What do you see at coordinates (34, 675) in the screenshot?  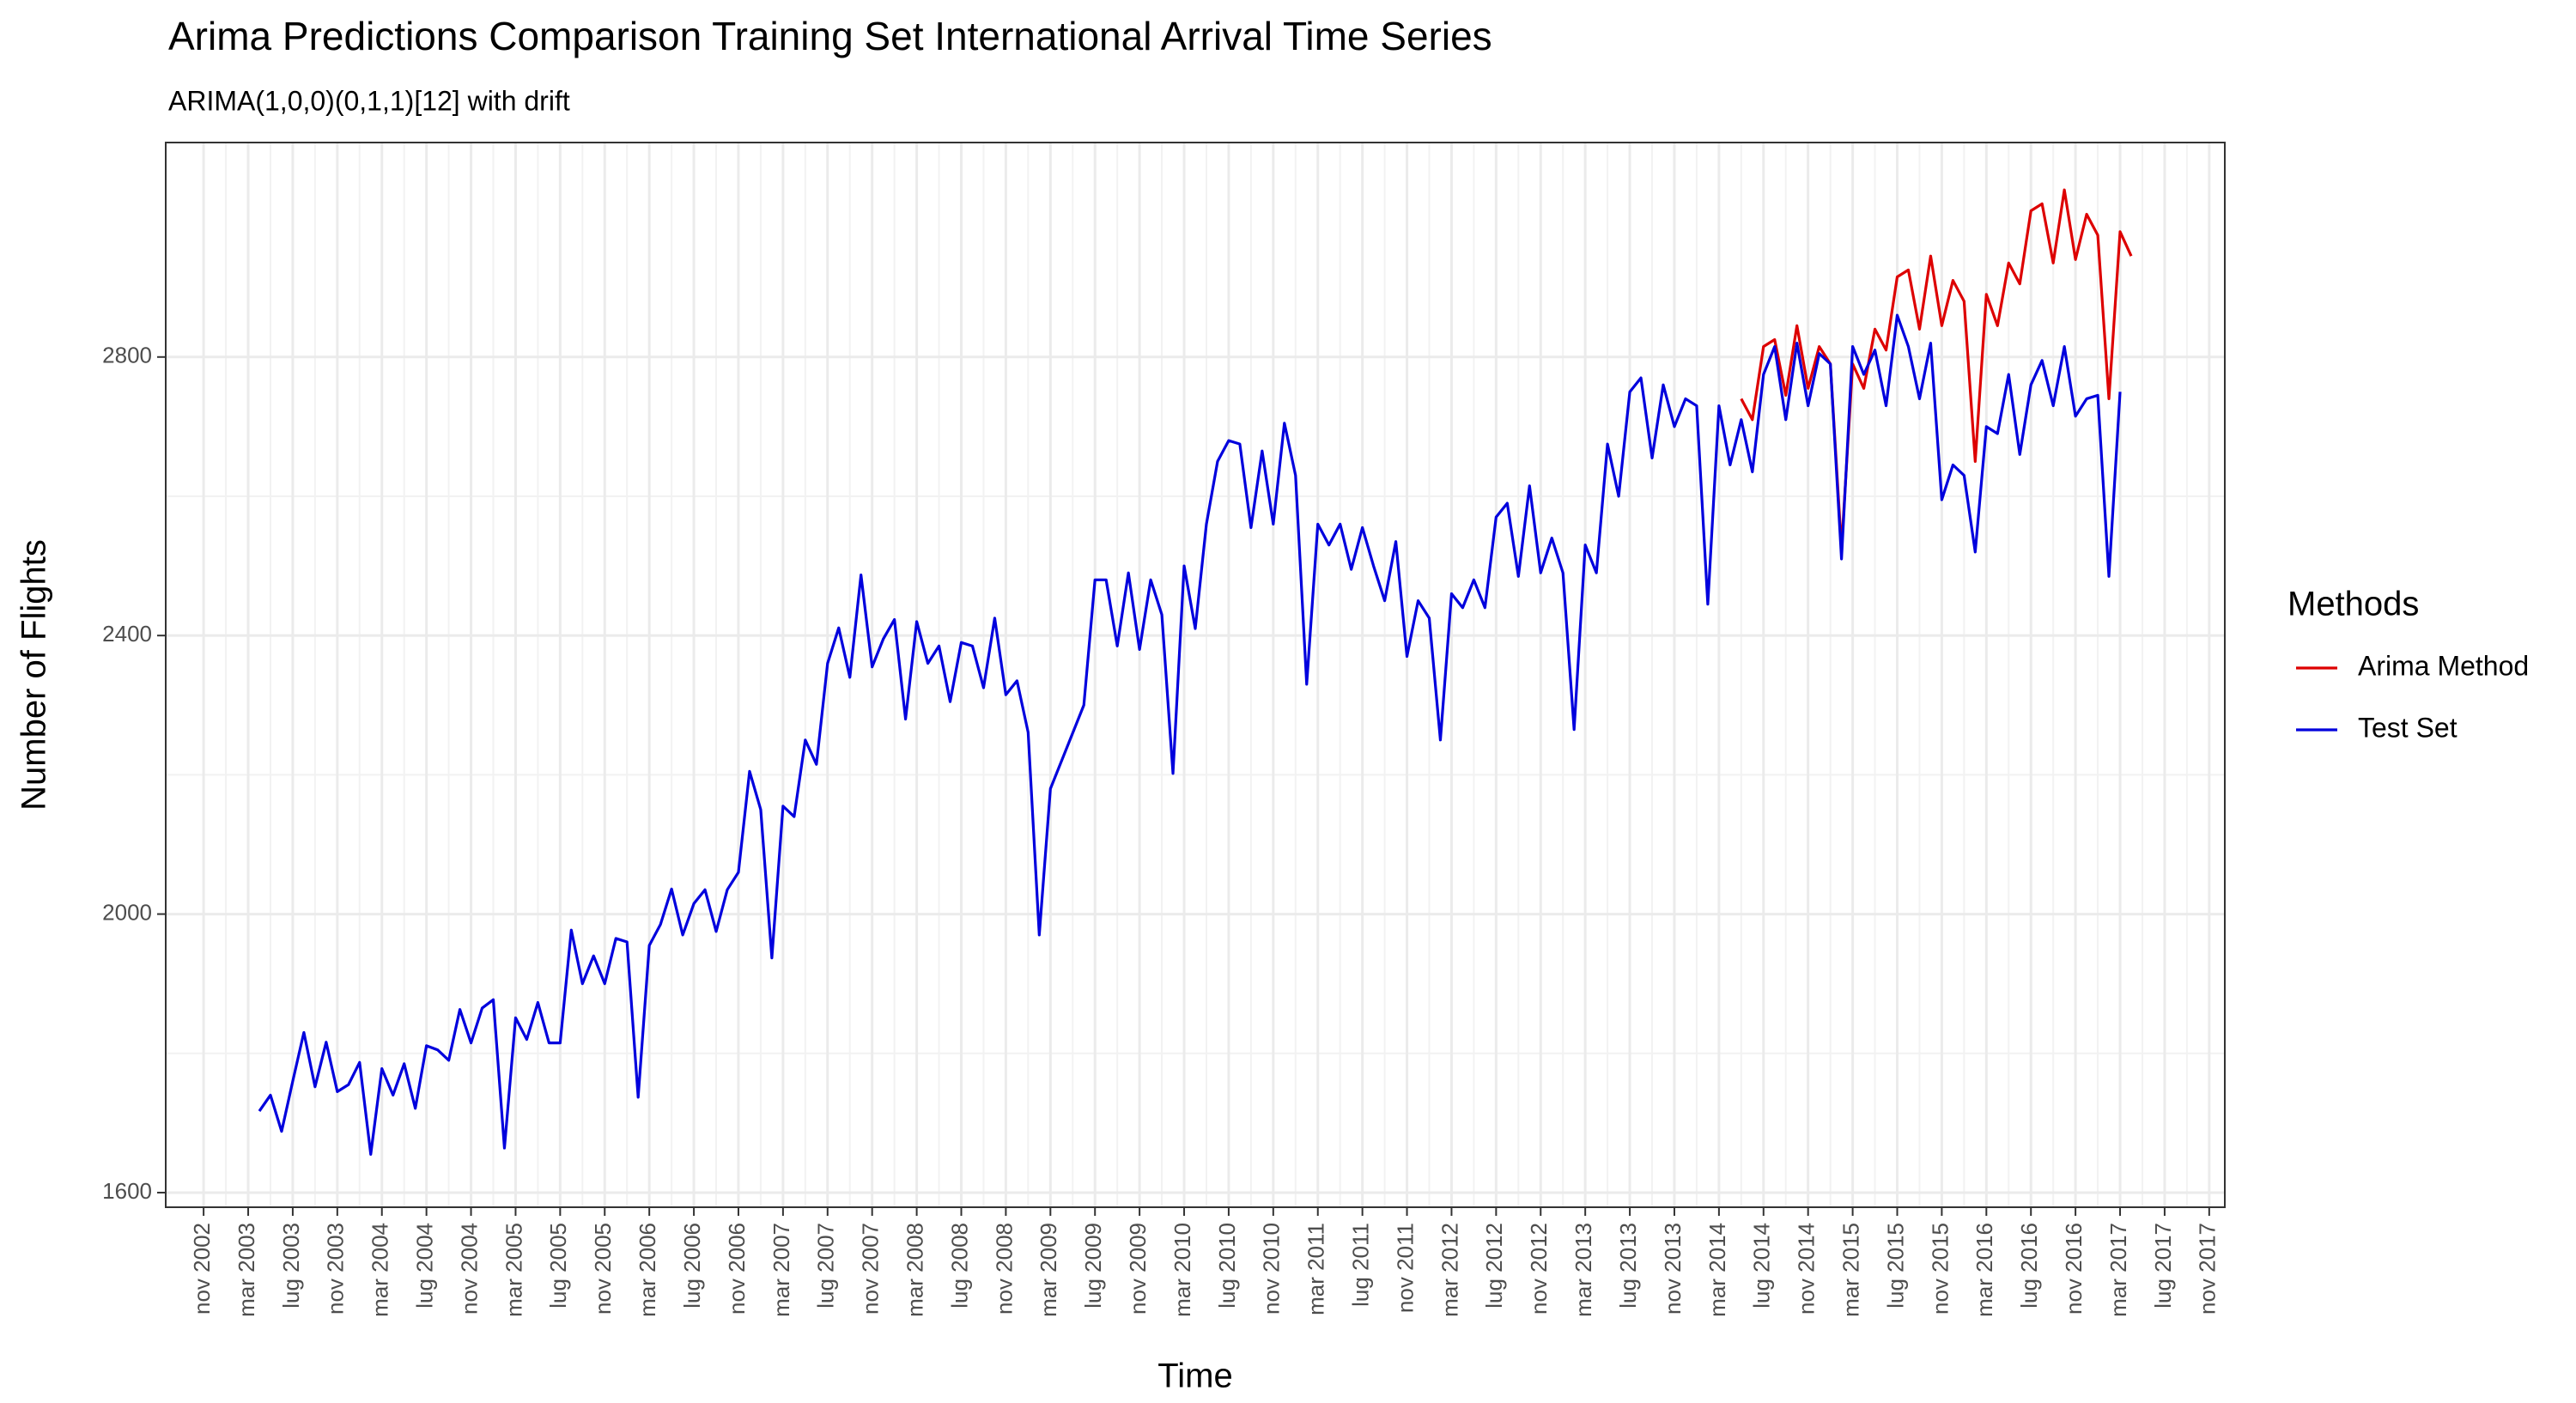 I see `y-axis-title: Number of Flights` at bounding box center [34, 675].